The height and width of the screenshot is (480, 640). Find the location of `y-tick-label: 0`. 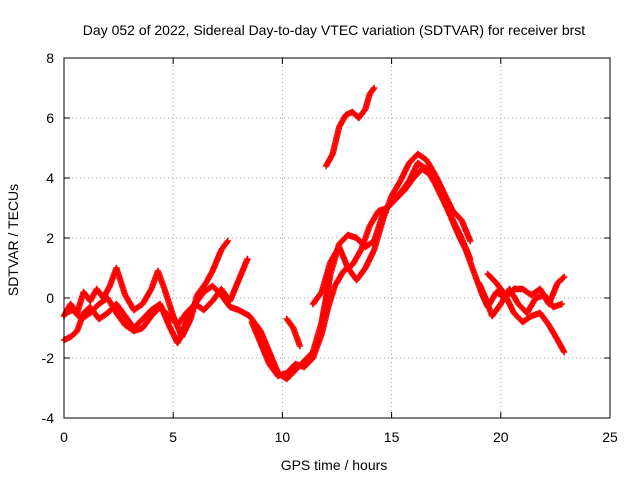

y-tick-label: 0 is located at coordinates (50, 298).